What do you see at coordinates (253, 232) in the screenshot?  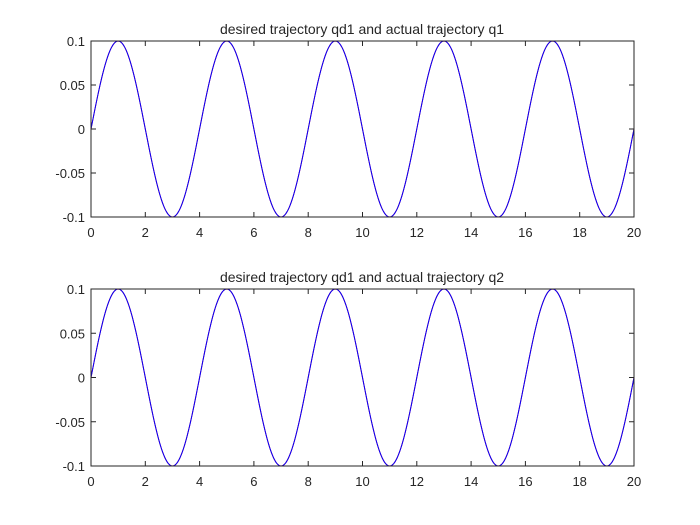 I see `subplot-top-x-tick-label: 6` at bounding box center [253, 232].